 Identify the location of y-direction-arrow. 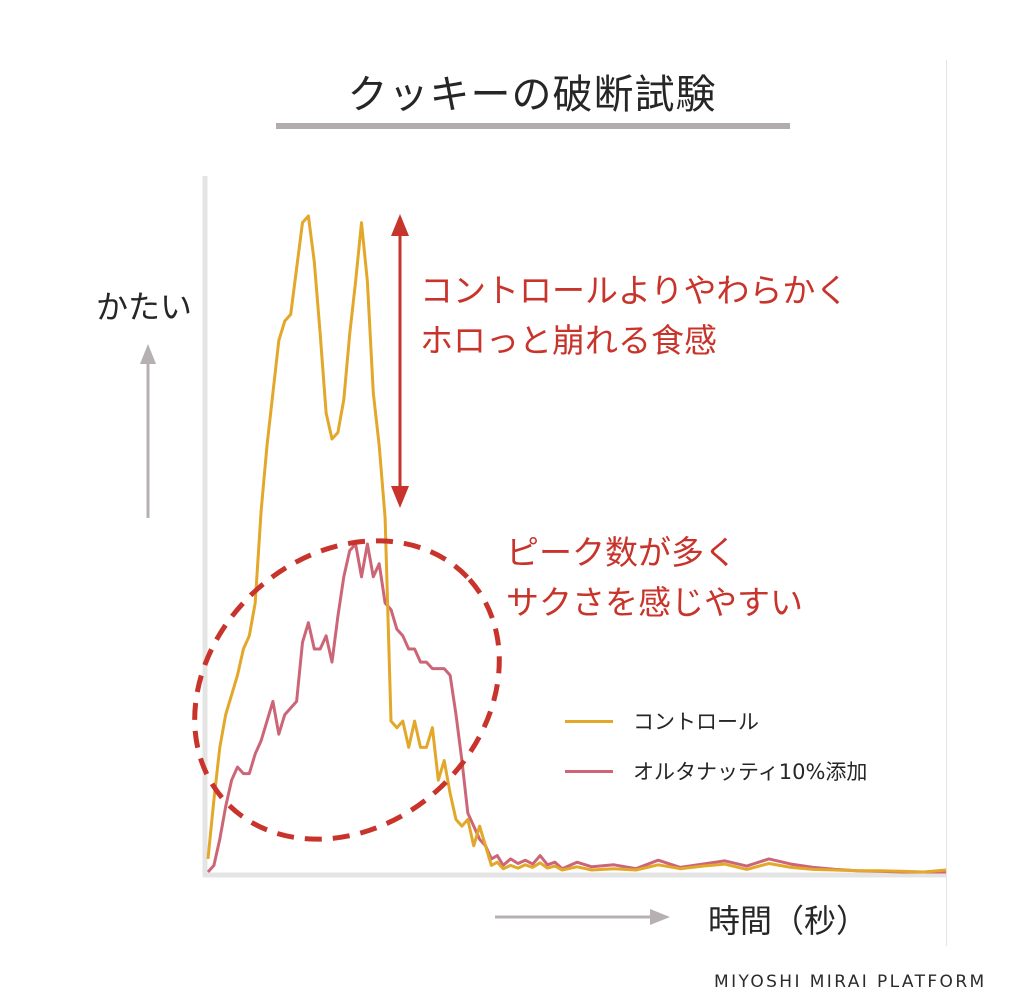
(148, 431).